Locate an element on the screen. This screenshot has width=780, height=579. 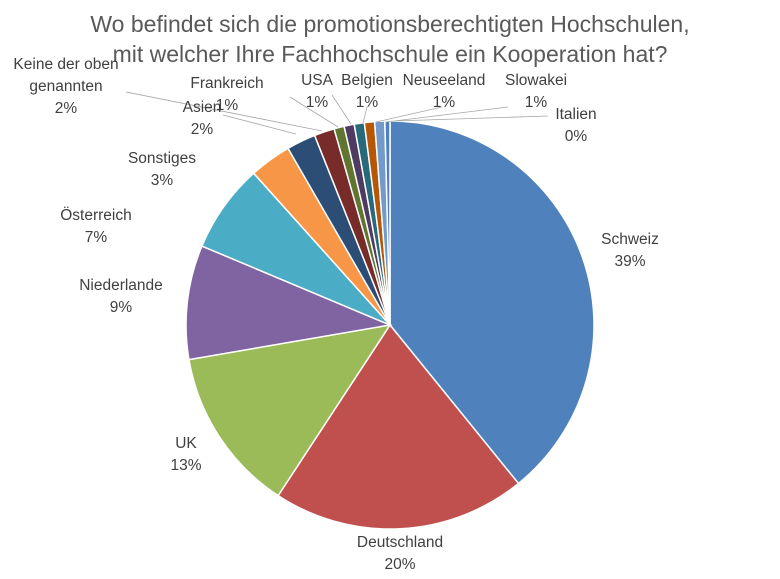
data-label-belgien: Belgien 1% is located at coordinates (367, 91).